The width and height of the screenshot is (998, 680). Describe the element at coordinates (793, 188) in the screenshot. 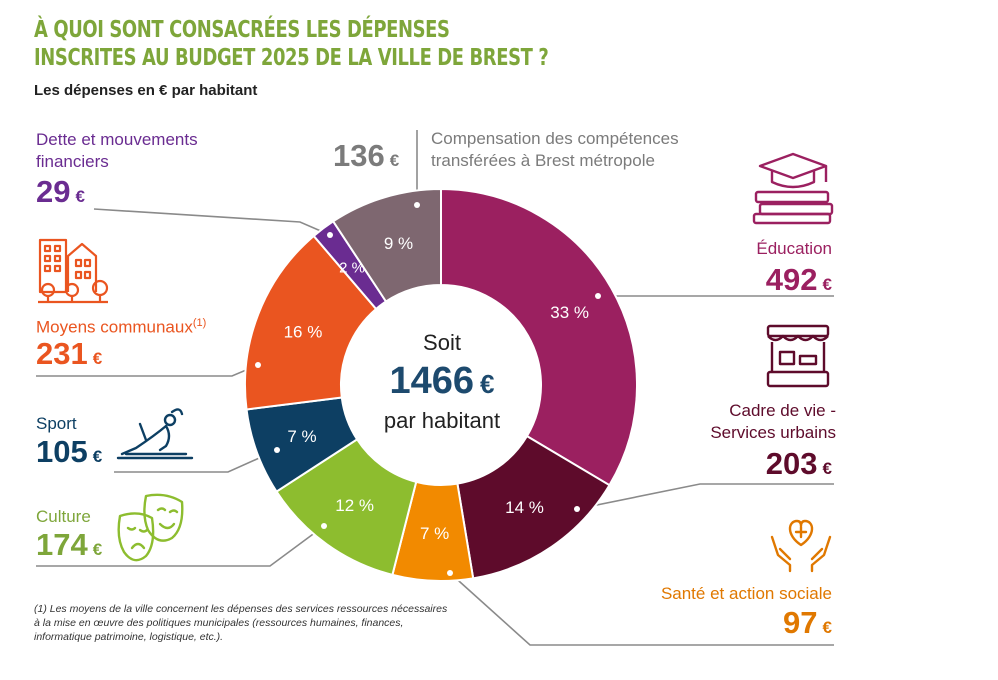

I see `graduation-cap-books-icon` at that location.